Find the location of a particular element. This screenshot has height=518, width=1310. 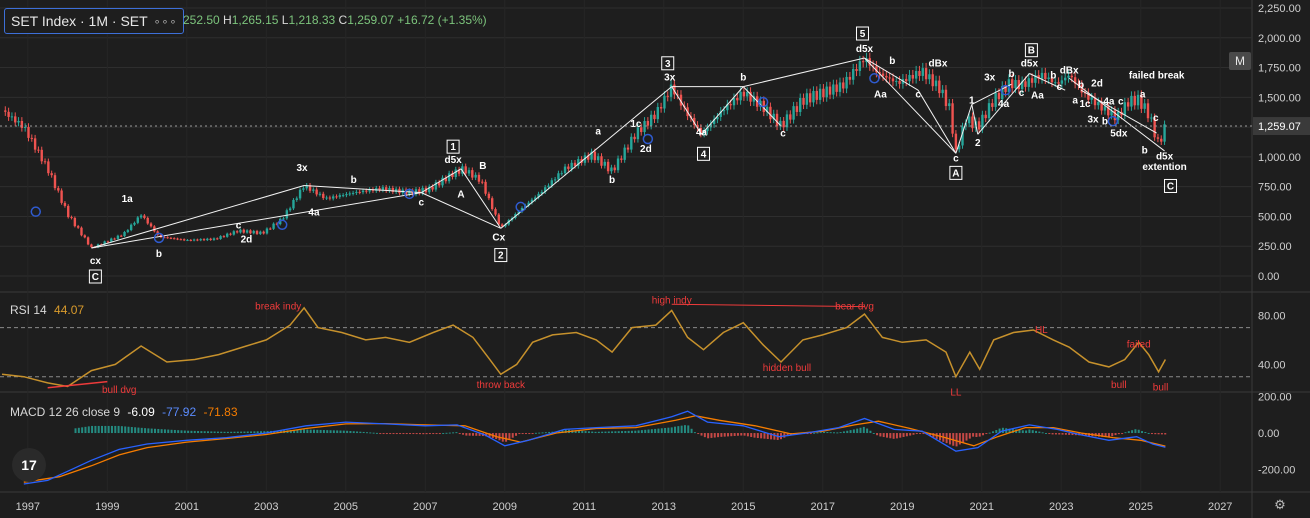

symbol-title-button: SET Index · 1M · SET ∘∘∘ is located at coordinates (94, 21).